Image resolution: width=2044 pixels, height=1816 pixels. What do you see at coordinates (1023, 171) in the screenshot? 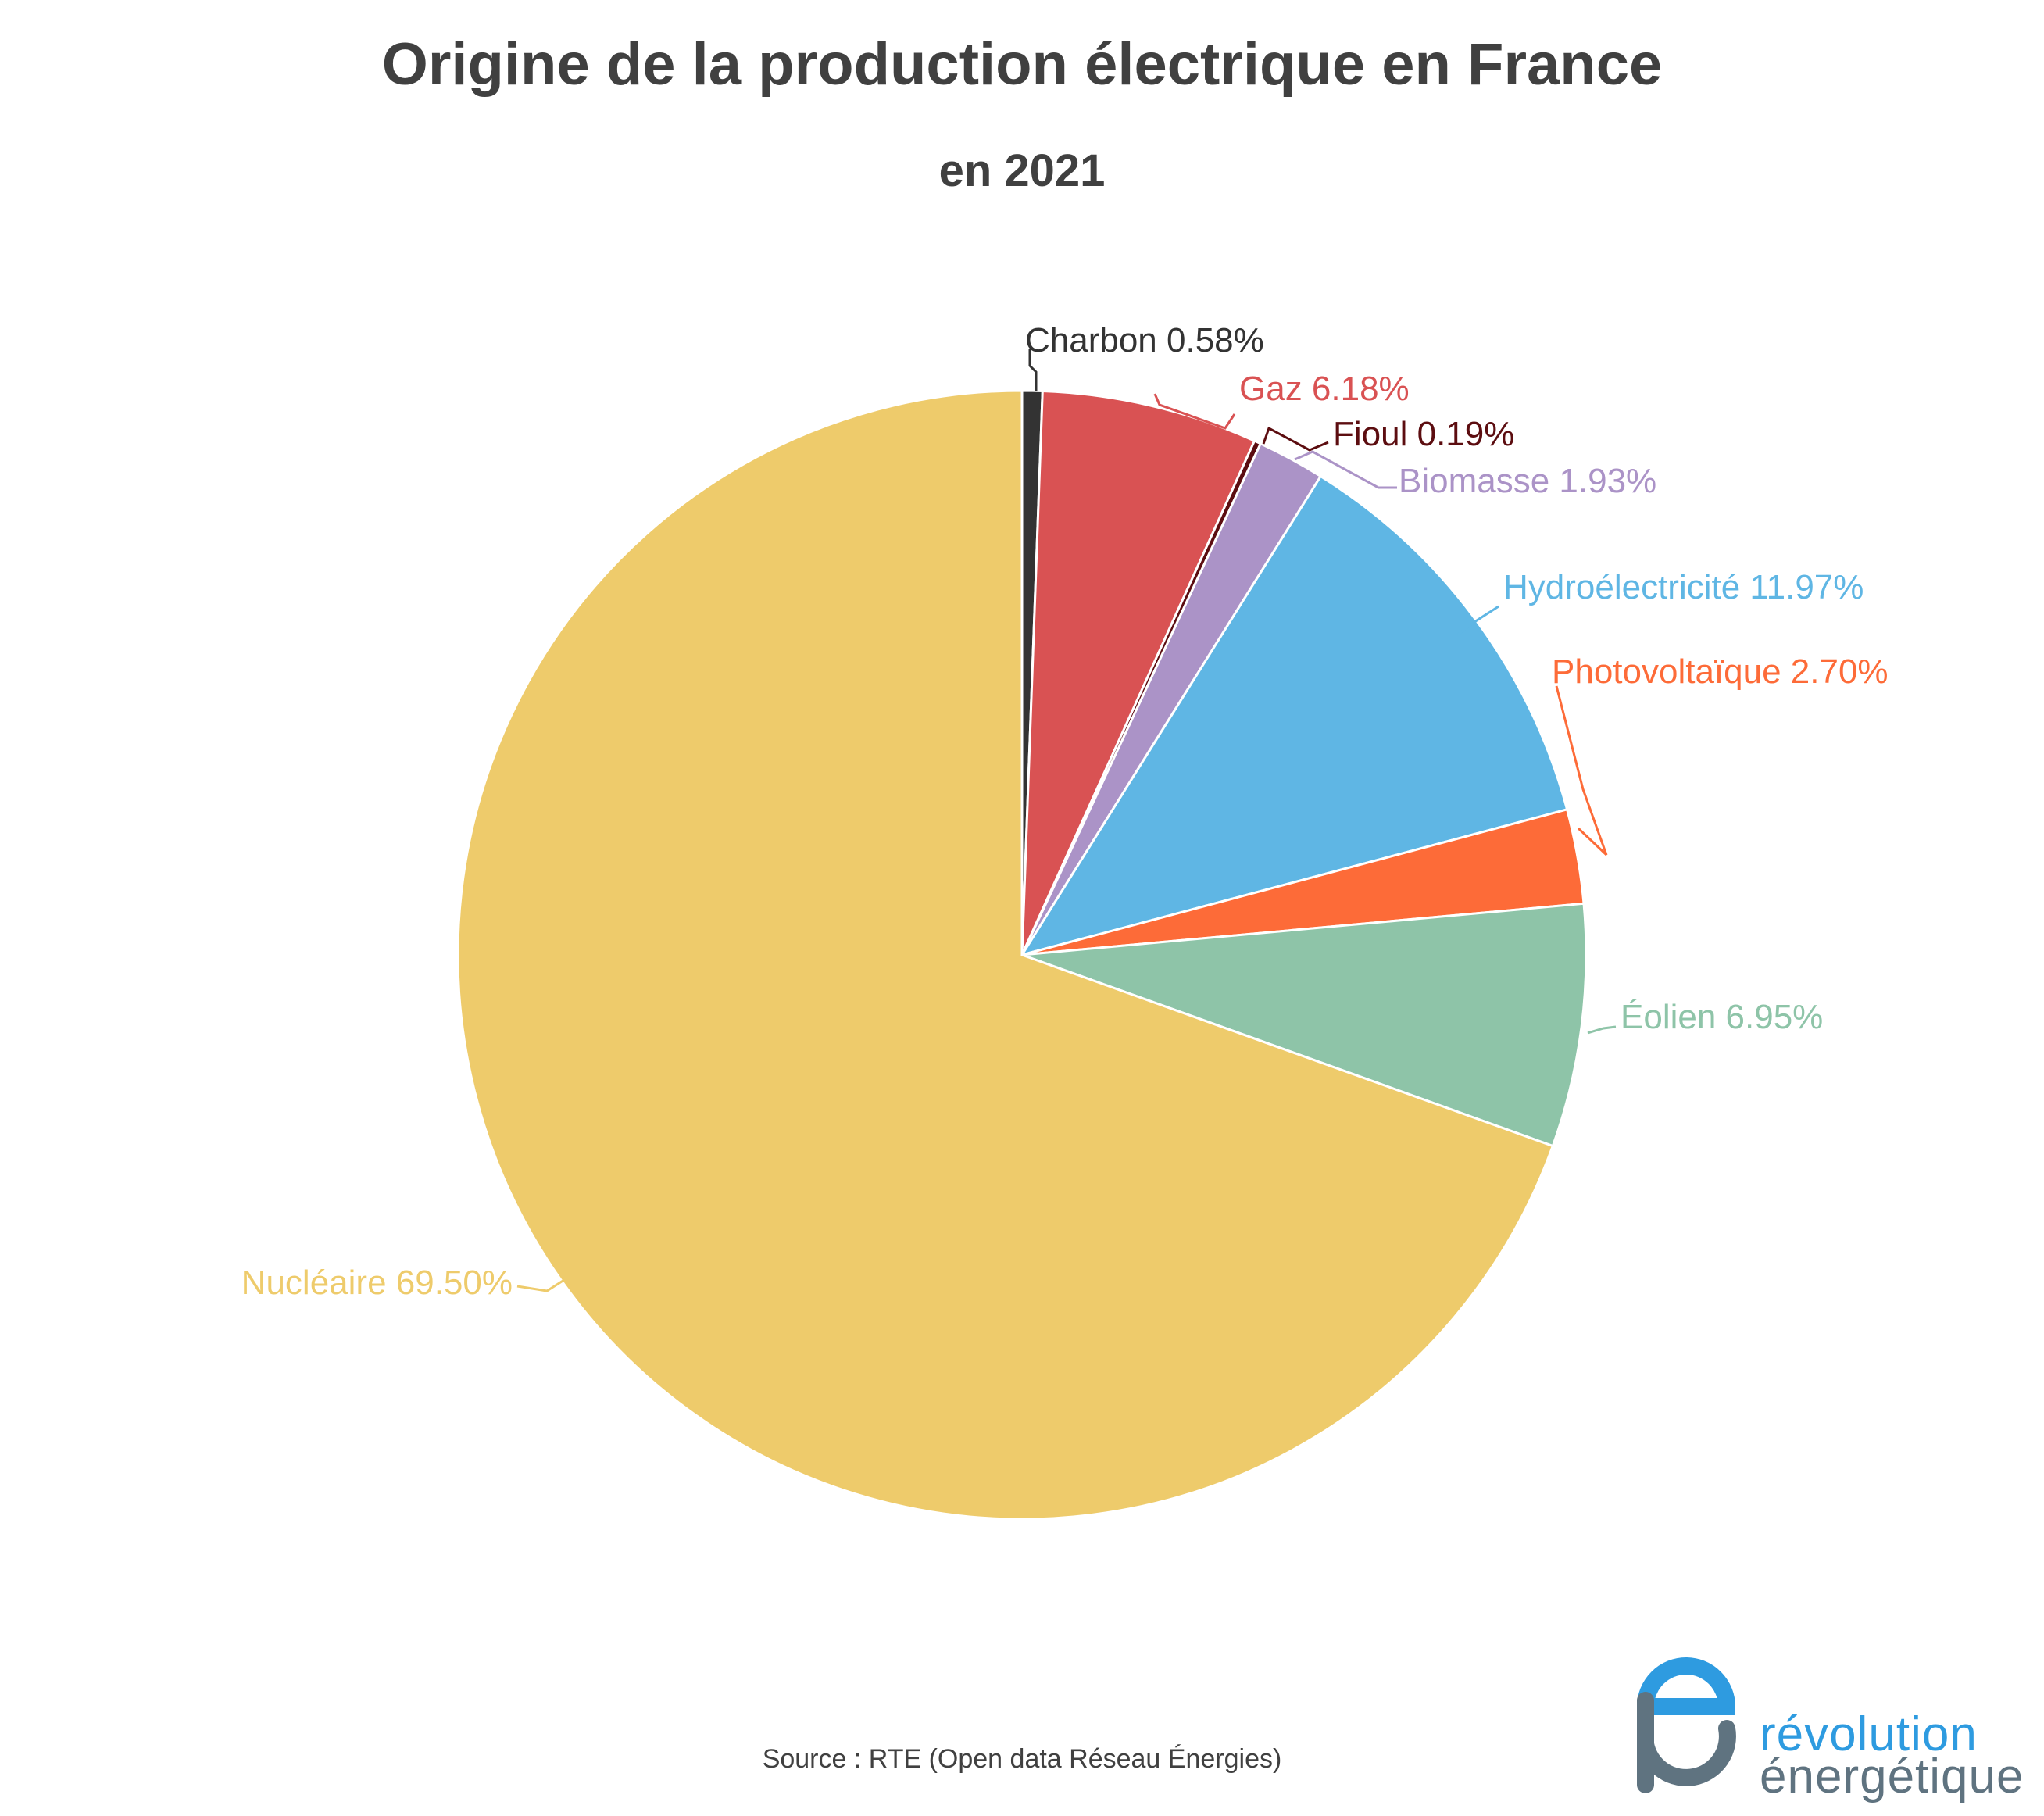
I see `chart-subtitle: en 2021` at bounding box center [1023, 171].